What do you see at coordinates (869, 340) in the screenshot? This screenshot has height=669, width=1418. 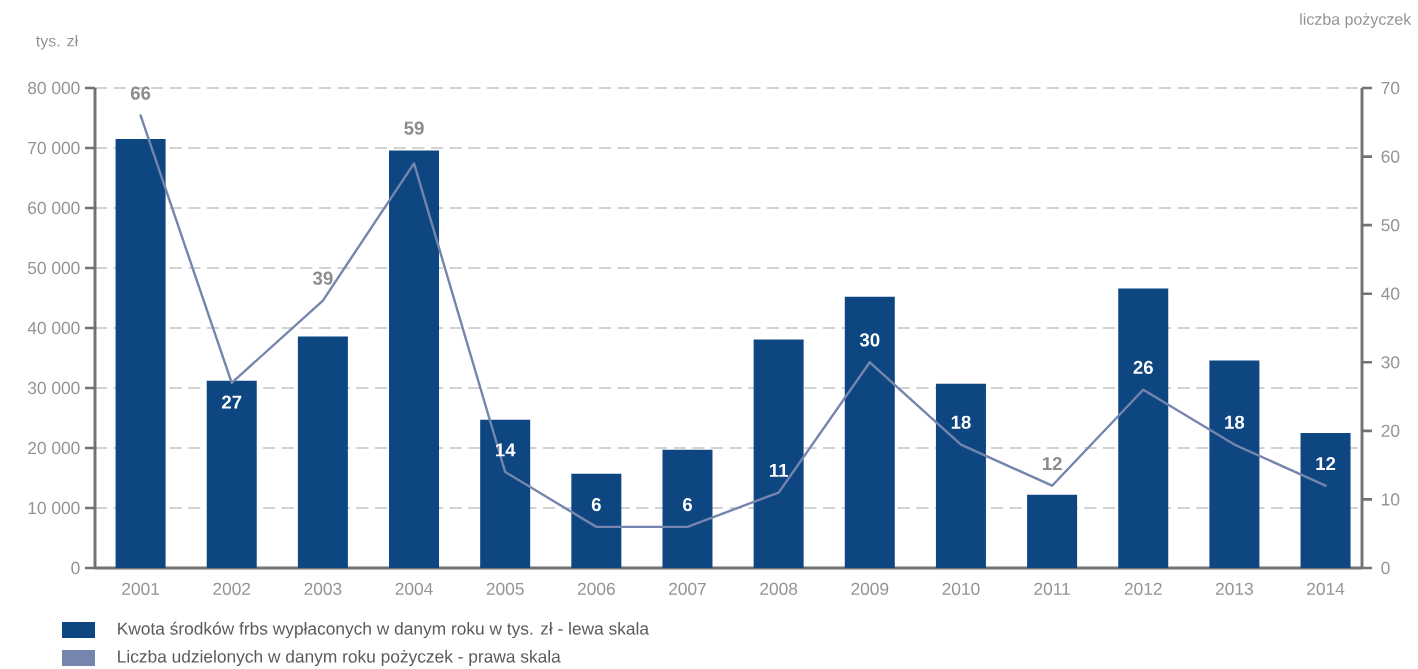 I see `data-label: 30` at bounding box center [869, 340].